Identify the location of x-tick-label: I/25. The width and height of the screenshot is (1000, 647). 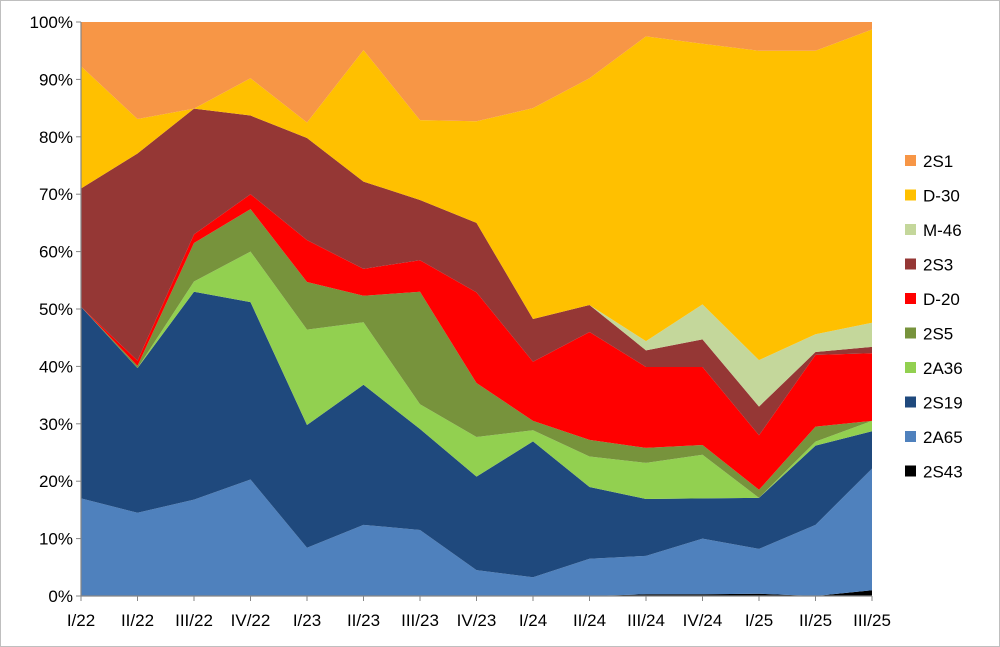
(759, 620).